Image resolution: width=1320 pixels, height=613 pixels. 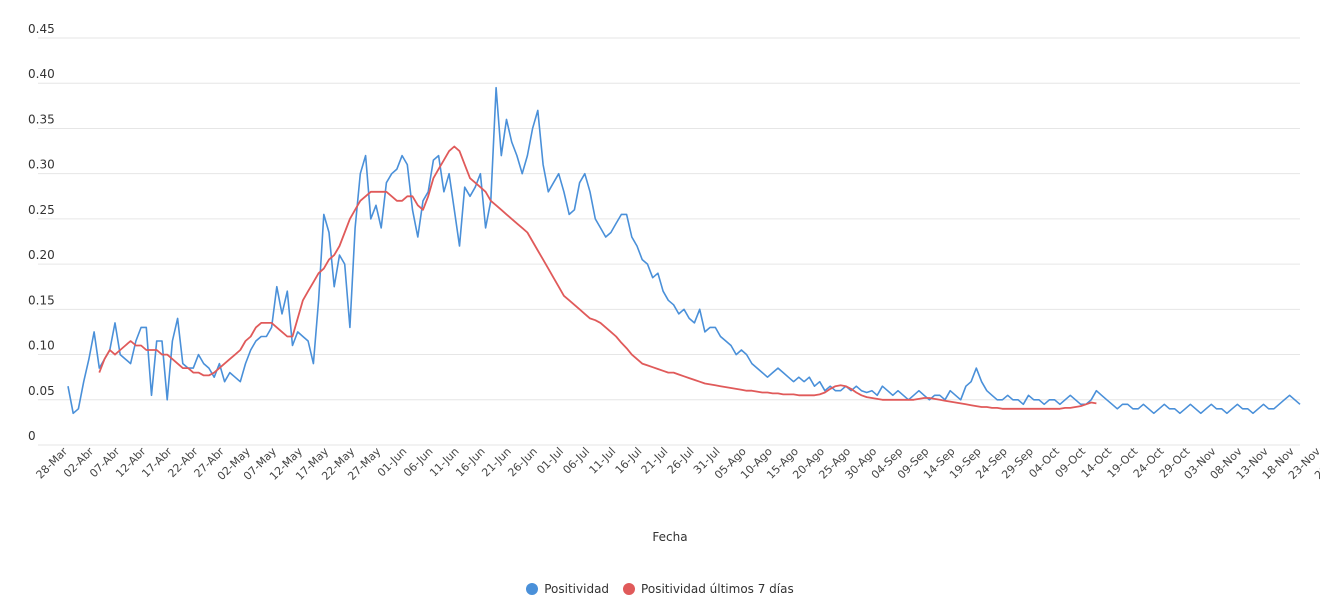 What do you see at coordinates (717, 589) in the screenshot?
I see `legend-label: Positividad últimos 7 días` at bounding box center [717, 589].